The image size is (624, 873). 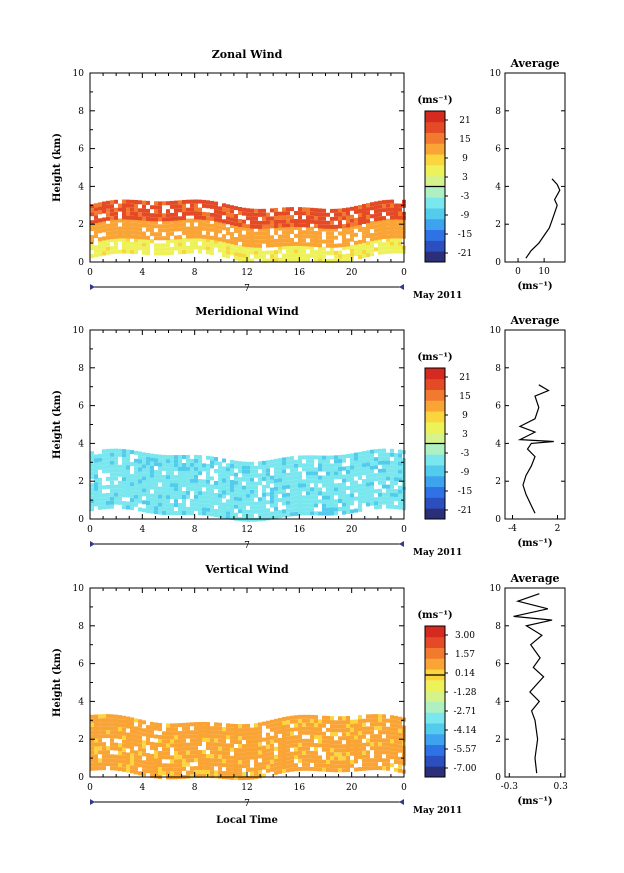 I want to click on average-y-tick-label: 10, so click(x=496, y=331).